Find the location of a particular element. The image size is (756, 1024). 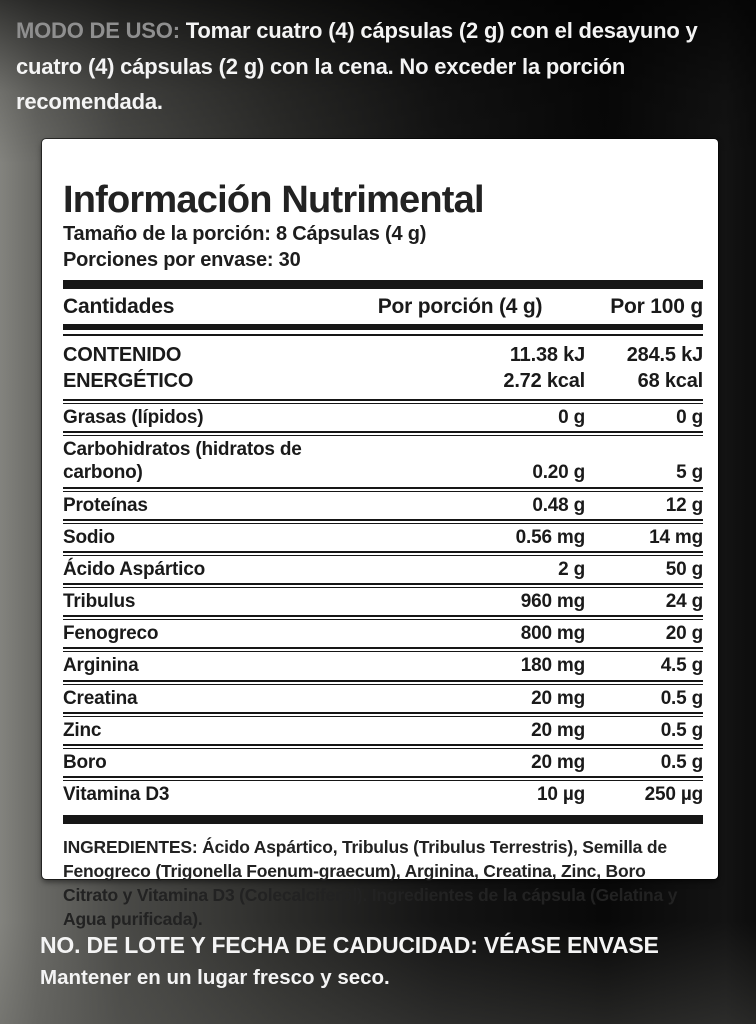

nutrient-name: Fenogreco is located at coordinates (111, 634).